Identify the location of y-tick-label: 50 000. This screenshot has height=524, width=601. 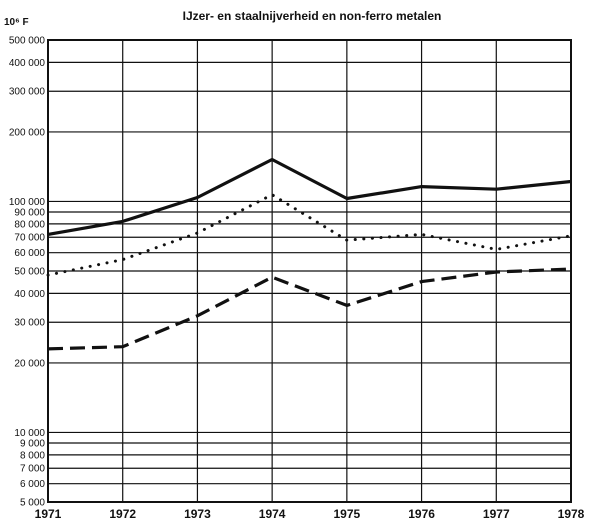
(29, 272).